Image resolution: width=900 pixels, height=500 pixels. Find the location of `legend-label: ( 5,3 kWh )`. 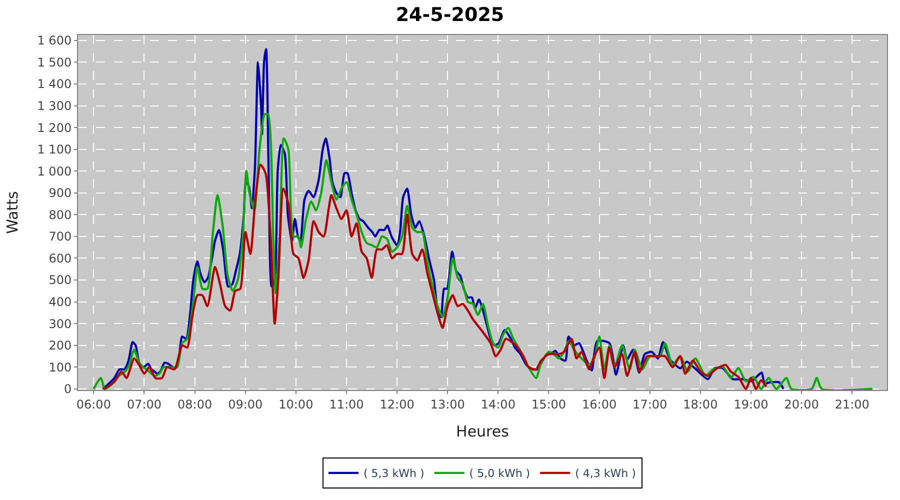

legend-label: ( 5,3 kWh ) is located at coordinates (394, 473).